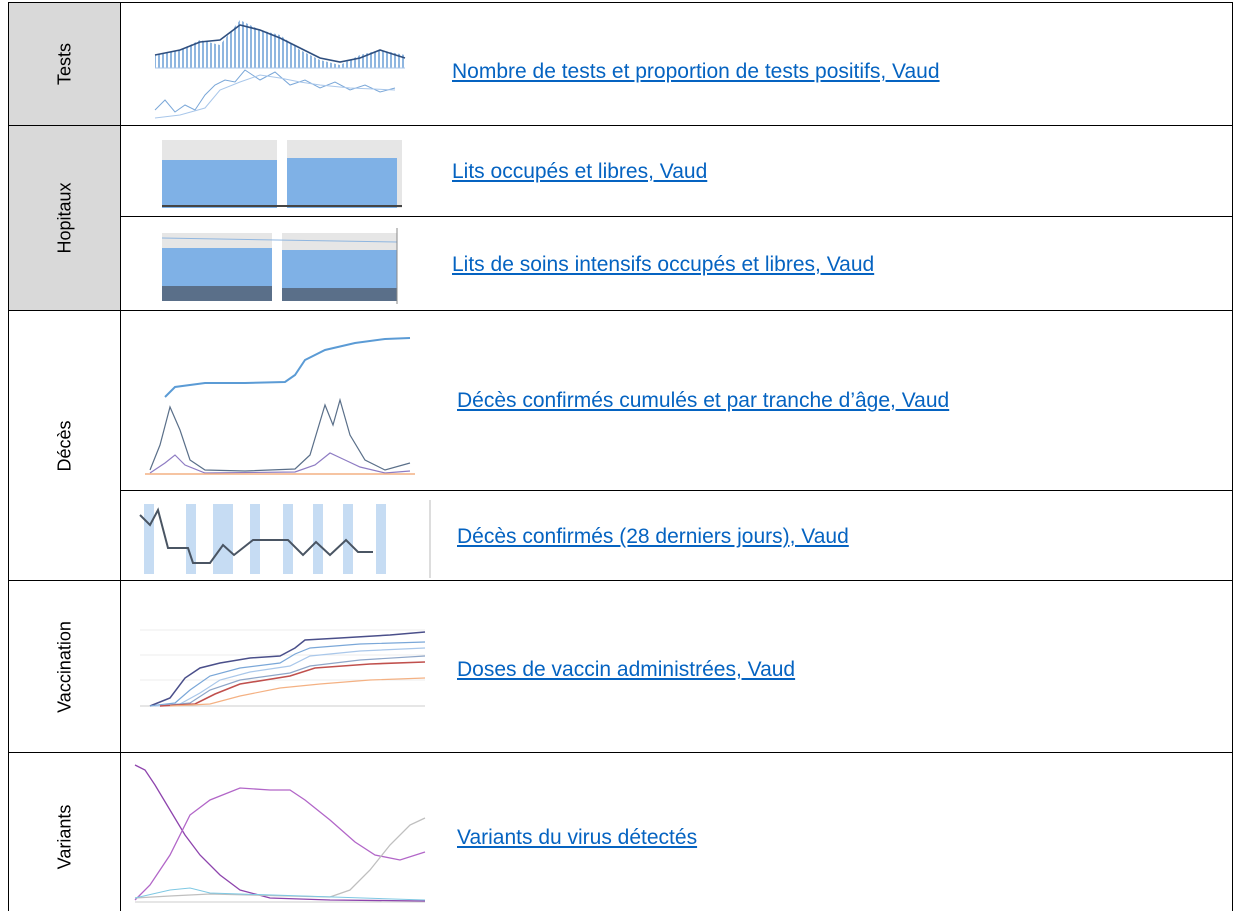  I want to click on category-cell: Hopitaux, so click(64, 218).